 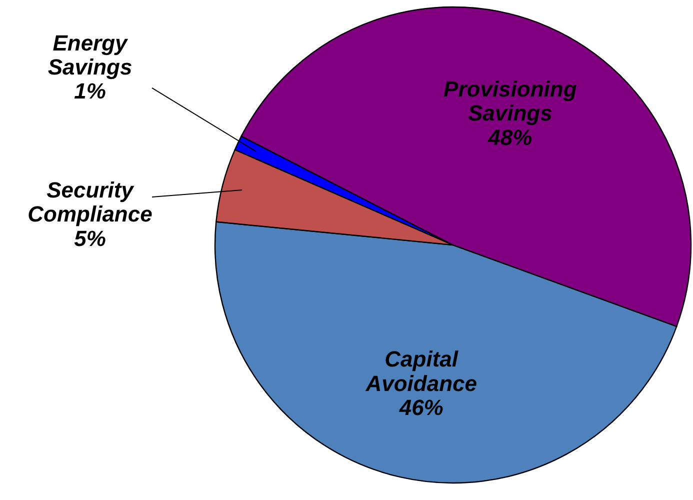 I want to click on slice-label: Capital Avoidance, so click(x=420, y=371).